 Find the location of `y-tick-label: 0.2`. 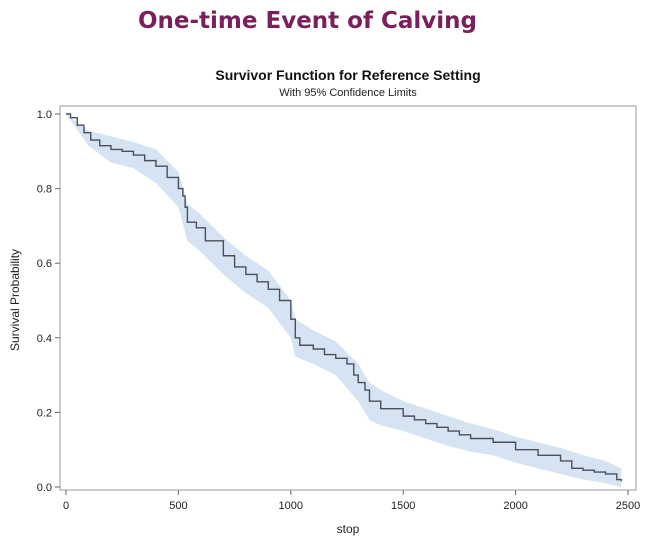

y-tick-label: 0.2 is located at coordinates (44, 413).